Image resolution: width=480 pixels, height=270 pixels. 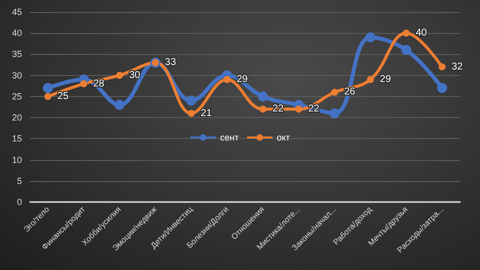 I want to click on y-tick-label: 35, so click(x=17, y=54).